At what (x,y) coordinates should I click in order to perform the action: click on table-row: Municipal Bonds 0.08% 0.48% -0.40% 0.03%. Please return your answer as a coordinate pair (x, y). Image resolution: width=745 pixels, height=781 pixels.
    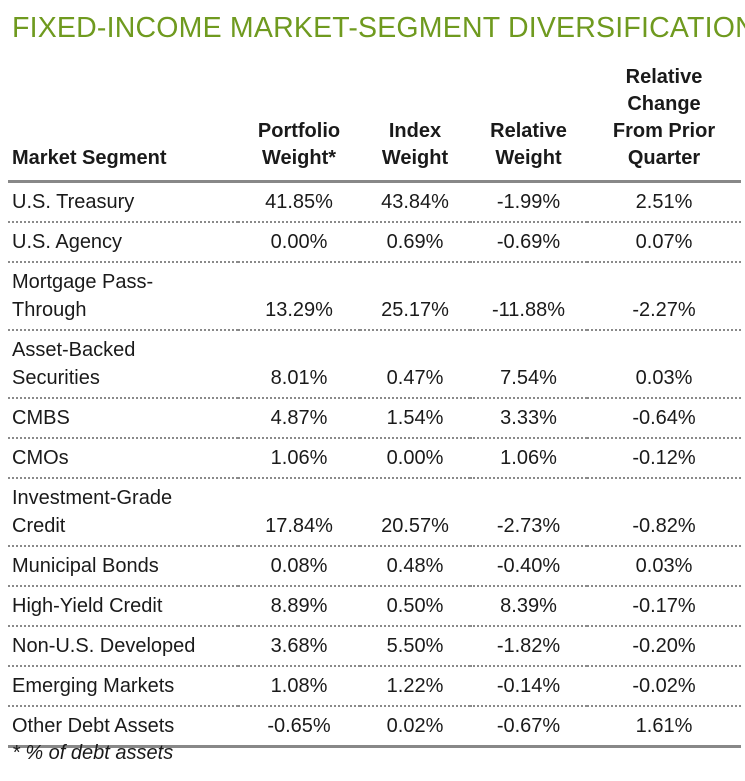
    Looking at the image, I should click on (374, 566).